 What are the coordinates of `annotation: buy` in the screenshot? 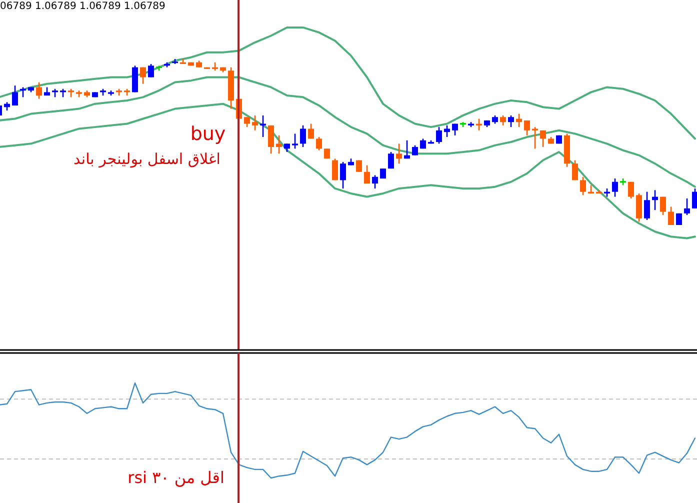 It's located at (208, 134).